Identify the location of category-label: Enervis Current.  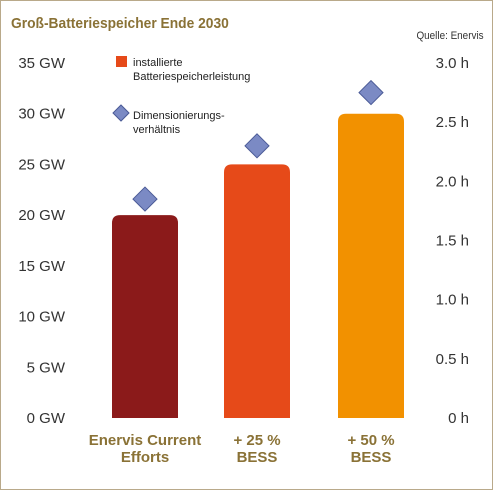
(145, 440).